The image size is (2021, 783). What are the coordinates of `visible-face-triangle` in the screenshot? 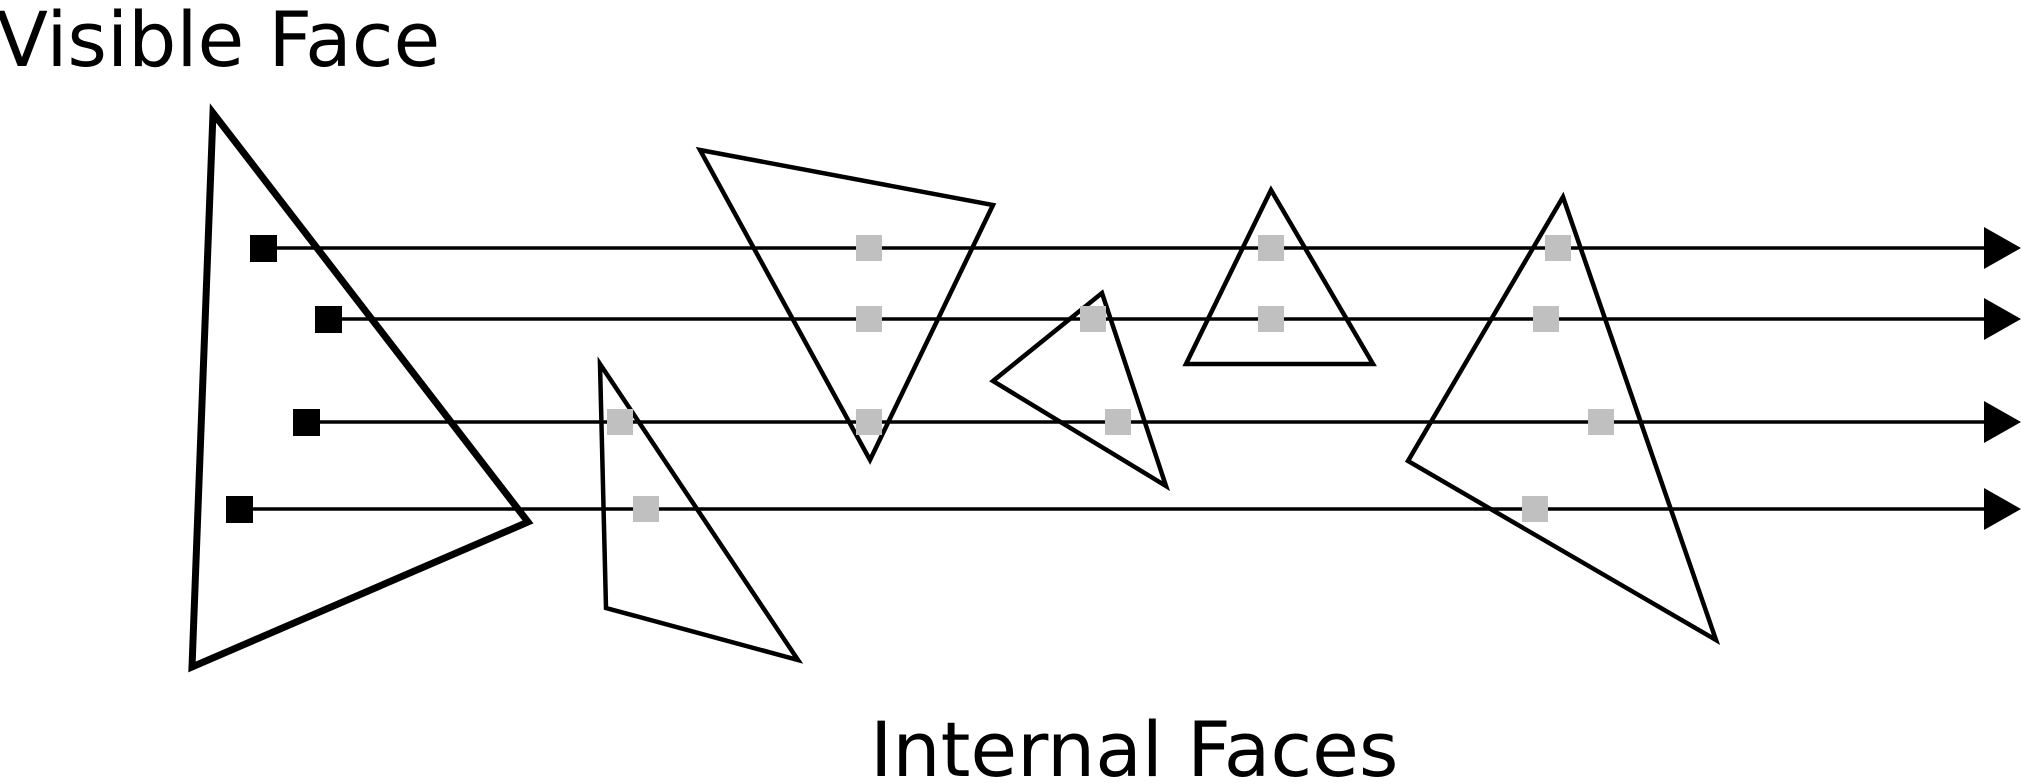 It's located at (360, 390).